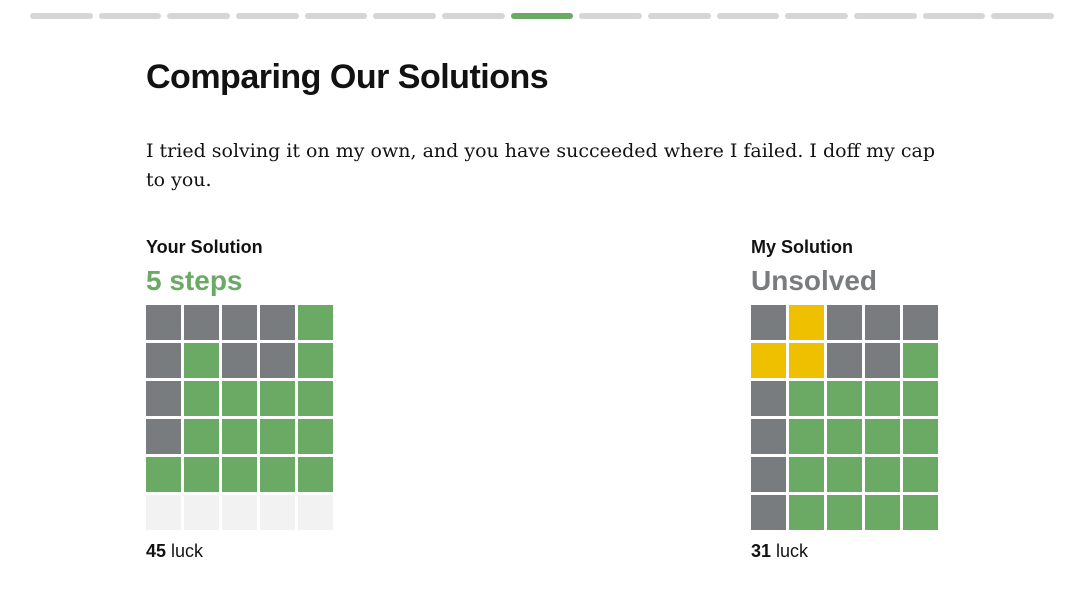 This screenshot has width=1084, height=601. I want to click on solution-result: Unsolved, so click(814, 280).